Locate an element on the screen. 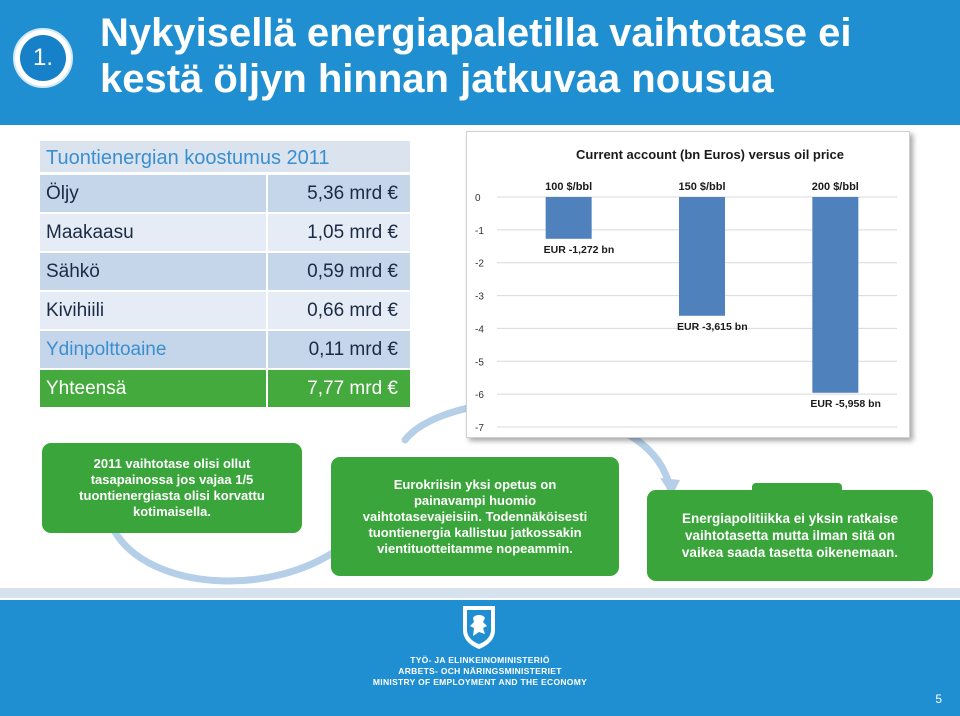 The height and width of the screenshot is (716, 960). table-total-row: Yhteensä 7,77 mrd € is located at coordinates (225, 389).